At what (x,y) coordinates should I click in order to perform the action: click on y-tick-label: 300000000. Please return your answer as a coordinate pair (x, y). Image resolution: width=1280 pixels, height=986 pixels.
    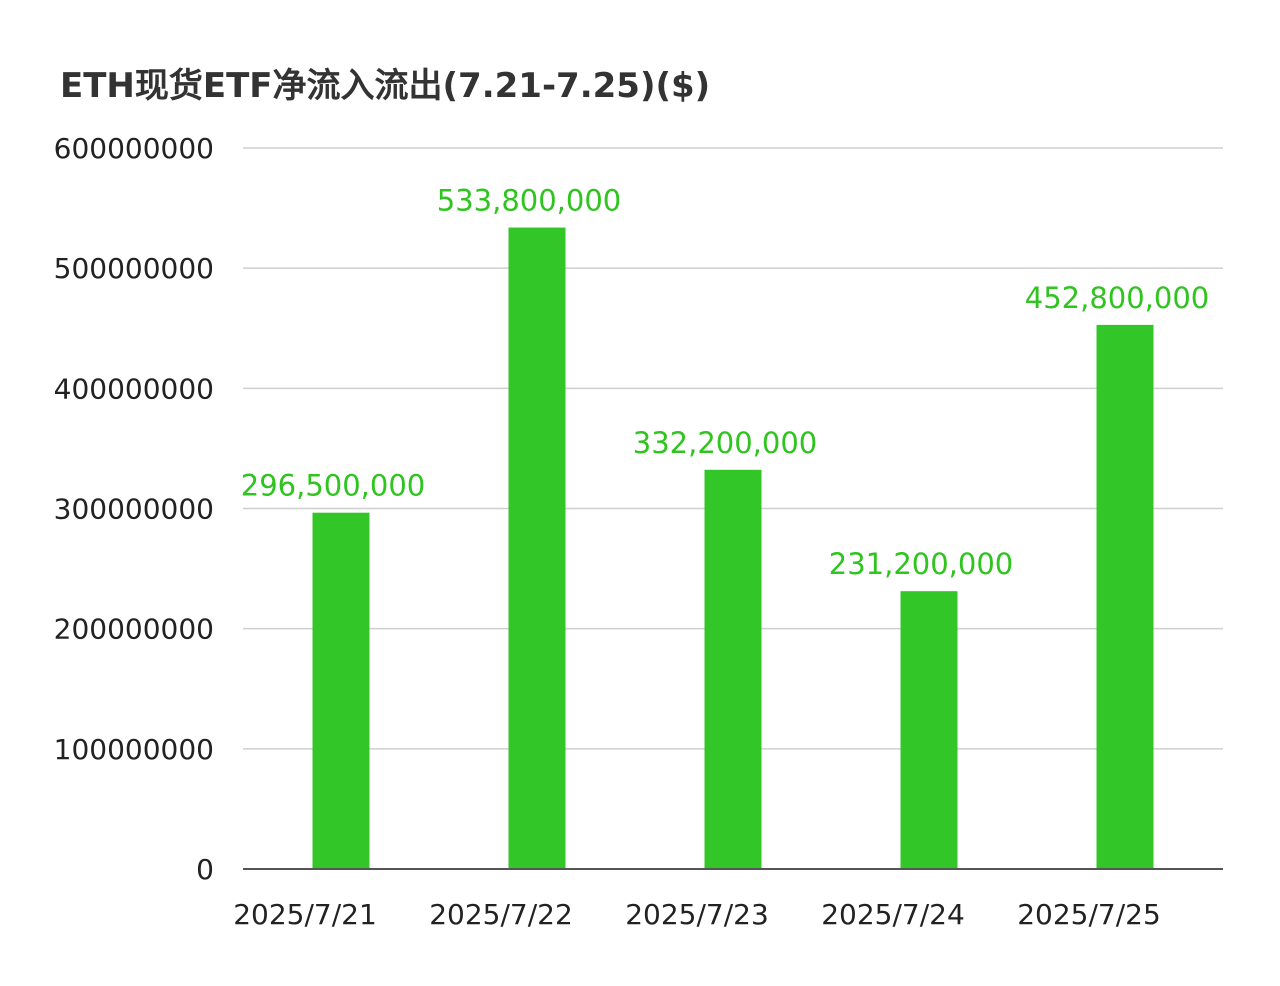
    Looking at the image, I should click on (134, 509).